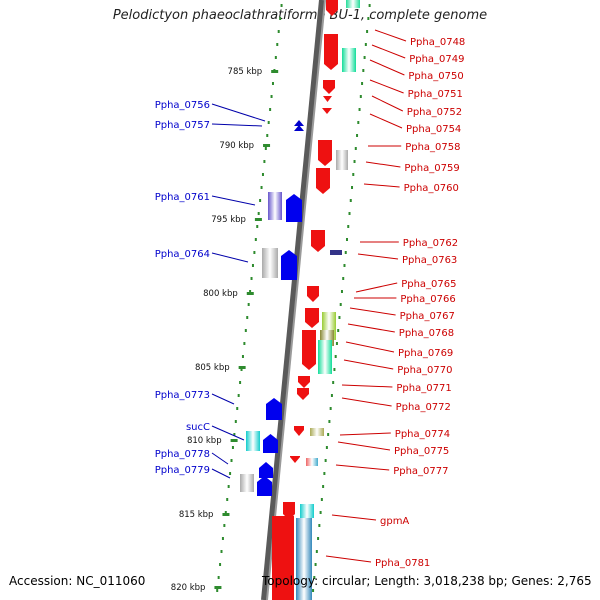 Image resolution: width=600 pixels, height=600 pixels. What do you see at coordinates (421, 451) in the screenshot?
I see `gene-label-right: Ppha_0775` at bounding box center [421, 451].